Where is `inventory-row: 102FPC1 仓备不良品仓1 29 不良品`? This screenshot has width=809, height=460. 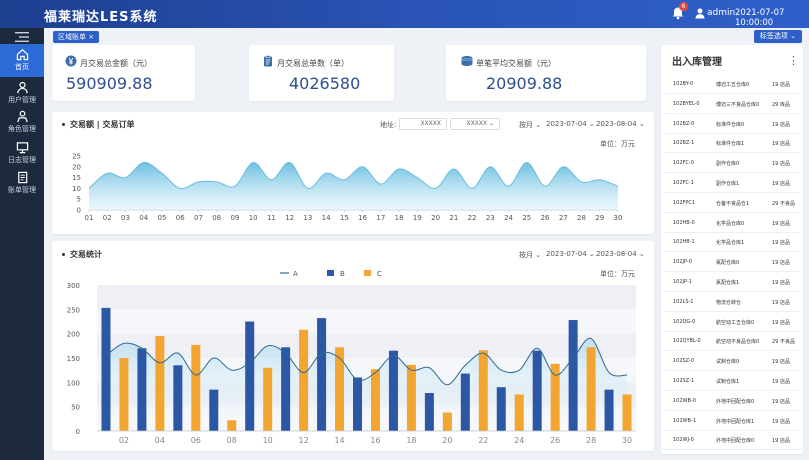 inventory-row: 102FPC1 仓备不良品仓1 29 不良品 is located at coordinates (732, 203).